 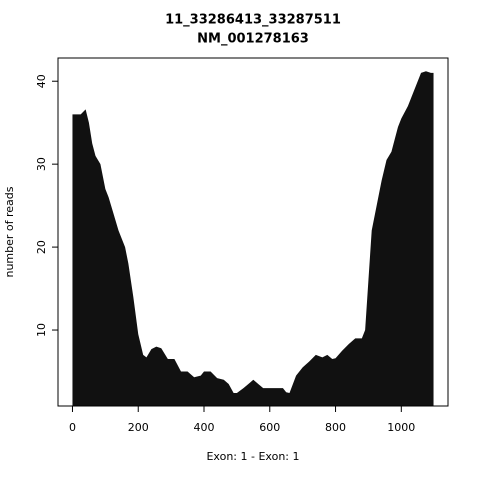 I want to click on x-tick-label: 800, so click(x=335, y=427).